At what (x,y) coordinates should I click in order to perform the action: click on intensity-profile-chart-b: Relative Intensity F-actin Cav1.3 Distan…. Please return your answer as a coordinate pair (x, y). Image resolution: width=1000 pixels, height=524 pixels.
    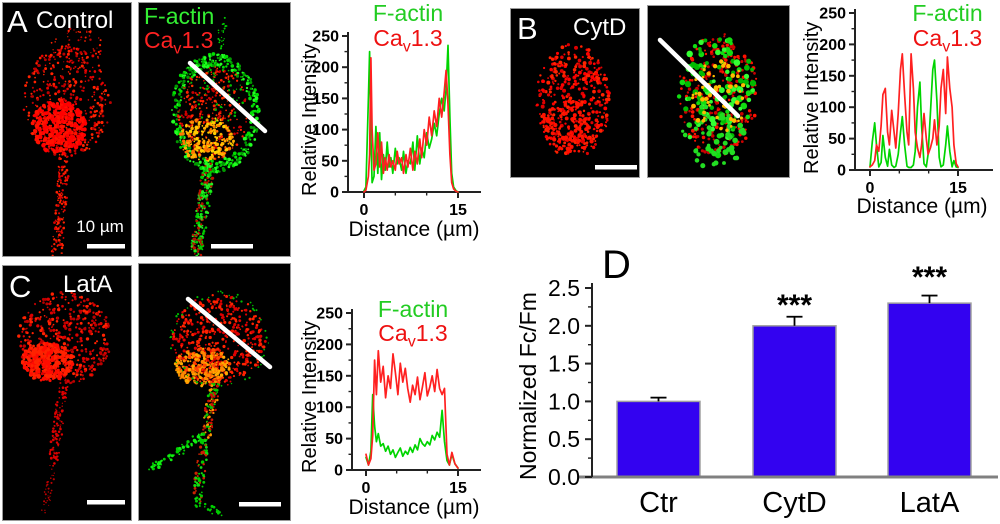
    Looking at the image, I should click on (897, 115).